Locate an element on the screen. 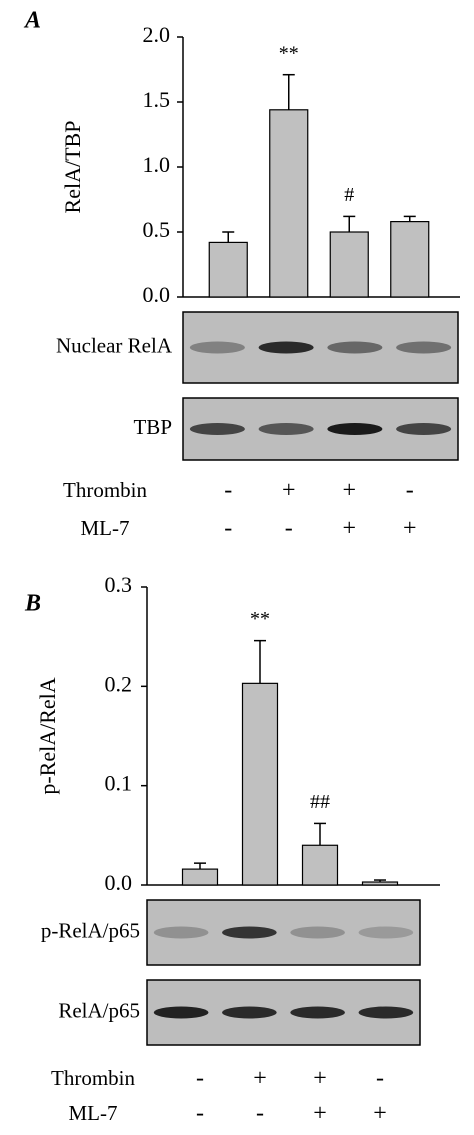  blot-label: RelA/p65 is located at coordinates (99, 1010).